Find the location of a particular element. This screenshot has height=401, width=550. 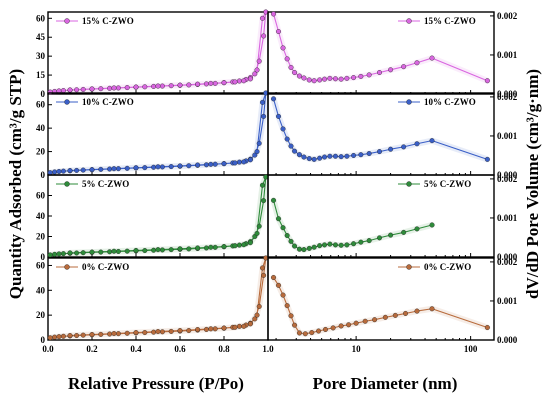

iso-r0-legend-label: 15% C-ZWO is located at coordinates (108, 21).